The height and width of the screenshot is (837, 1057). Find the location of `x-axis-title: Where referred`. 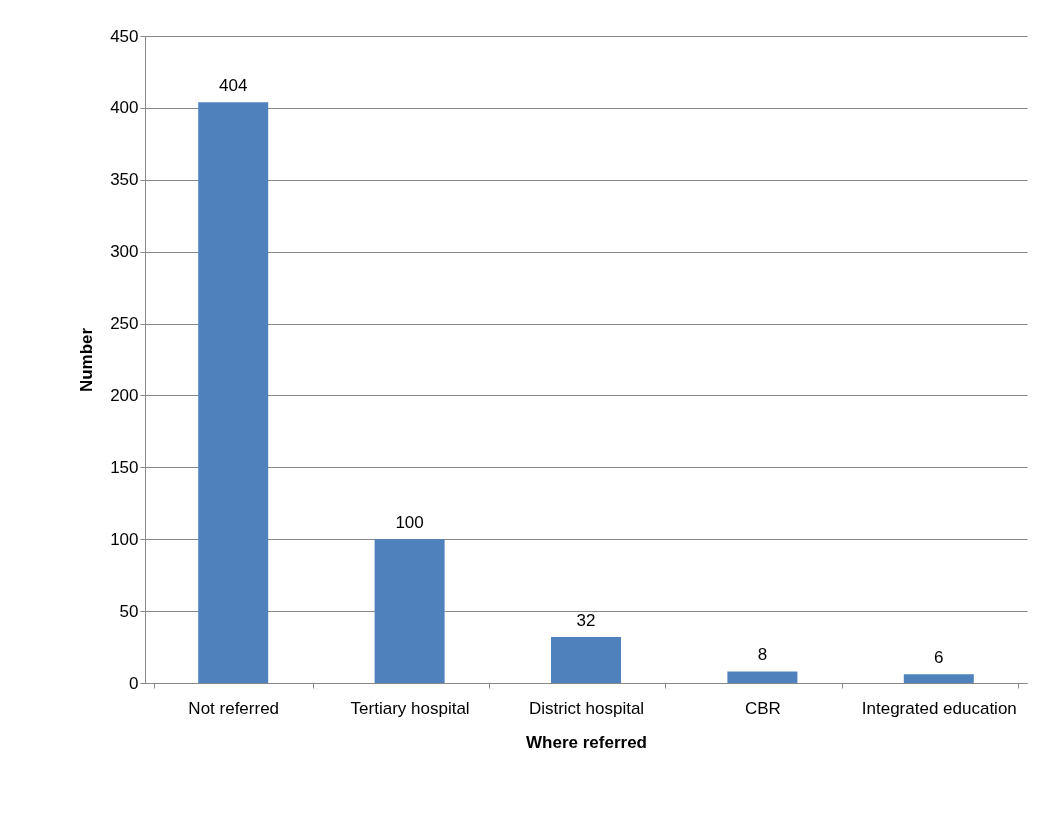

x-axis-title: Where referred is located at coordinates (586, 742).